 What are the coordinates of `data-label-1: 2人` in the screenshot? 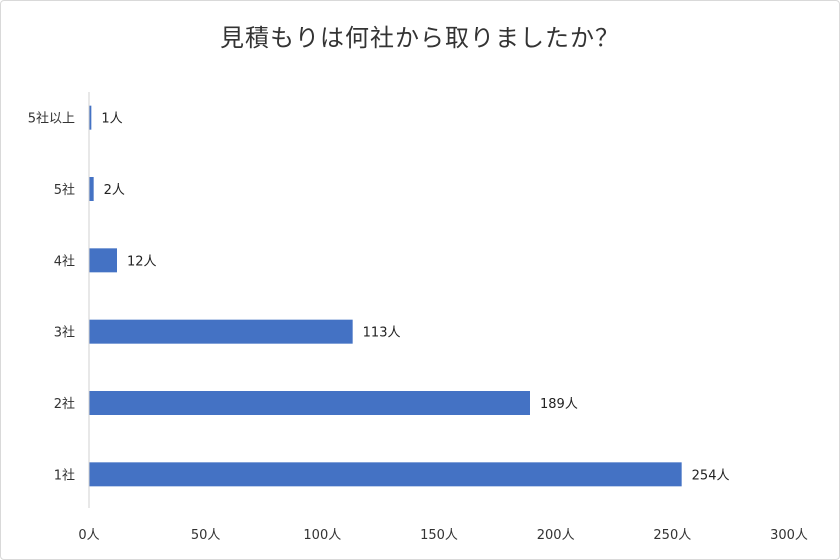 It's located at (114, 190).